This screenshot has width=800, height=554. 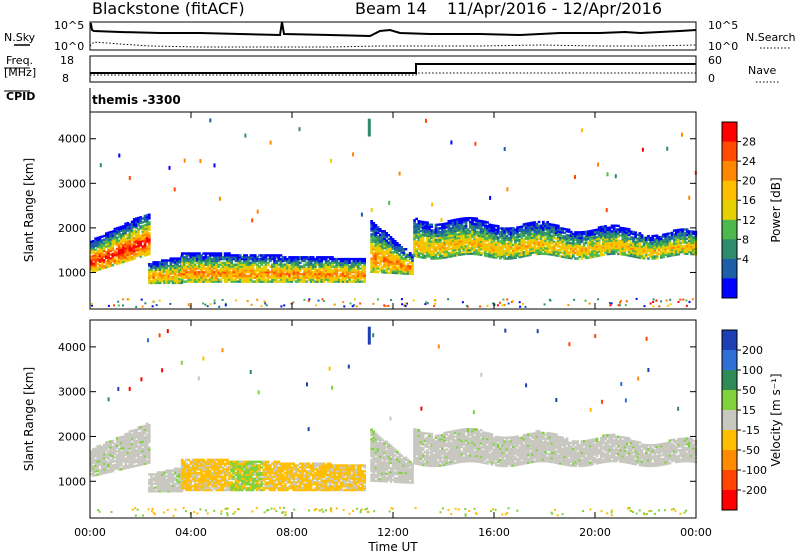 I want to click on cpid-value: themis -3300, so click(x=136, y=100).